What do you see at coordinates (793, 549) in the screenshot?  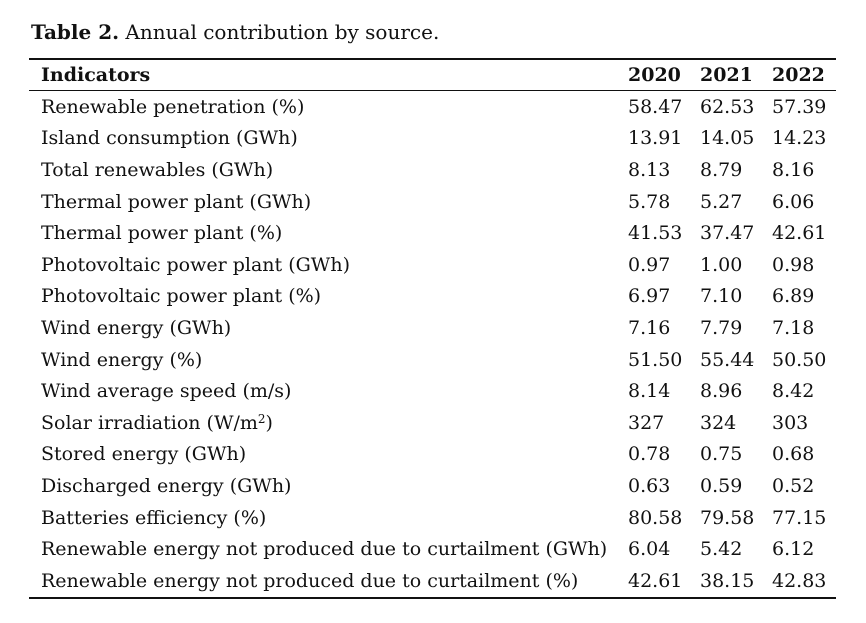 I see `cell-value: 6.12` at bounding box center [793, 549].